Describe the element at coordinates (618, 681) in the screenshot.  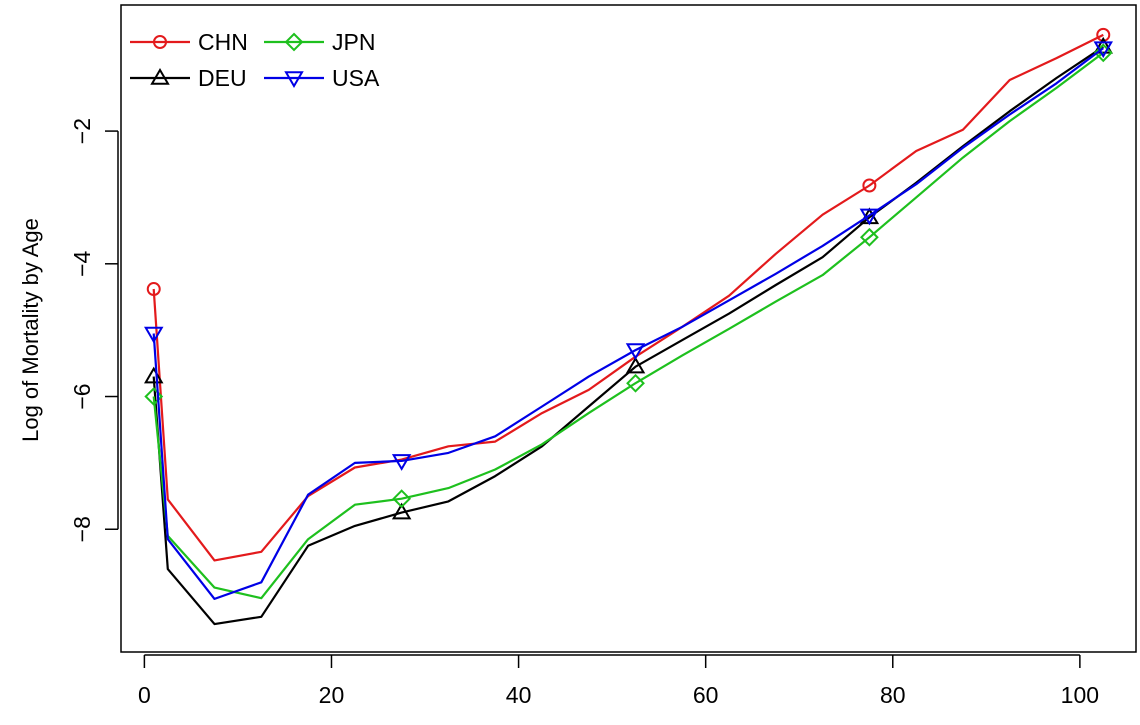
I see `x-axis: 0 20 40 60 80 100` at that location.